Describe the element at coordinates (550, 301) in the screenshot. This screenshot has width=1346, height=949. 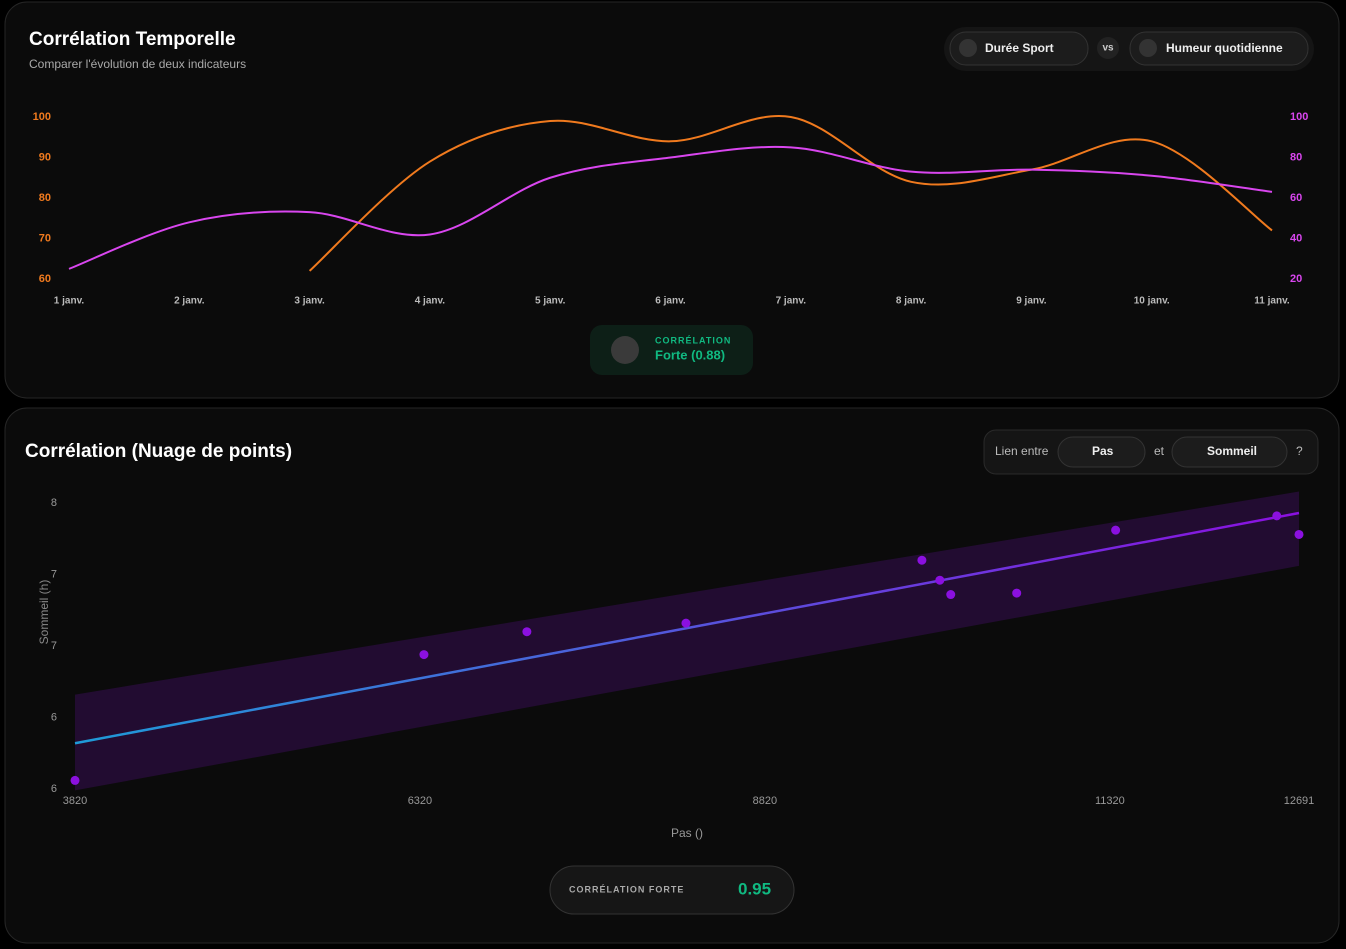
I see `x-tick-label: 5 janv.` at that location.